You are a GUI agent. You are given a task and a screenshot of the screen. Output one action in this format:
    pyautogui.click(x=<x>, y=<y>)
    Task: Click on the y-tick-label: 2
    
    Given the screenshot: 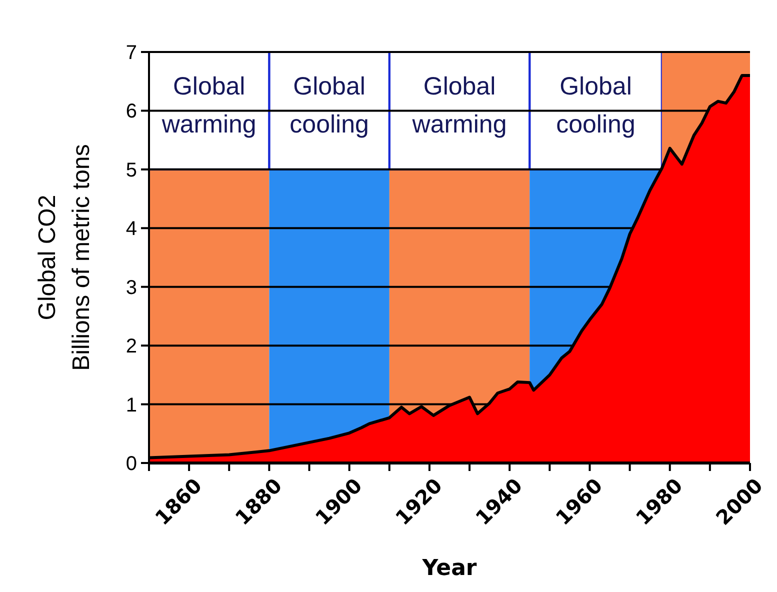 What is the action you would take?
    pyautogui.click(x=131, y=347)
    